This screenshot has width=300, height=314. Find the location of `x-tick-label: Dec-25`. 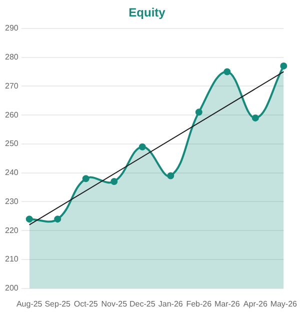

x-tick-label: Dec-25 is located at coordinates (142, 303).